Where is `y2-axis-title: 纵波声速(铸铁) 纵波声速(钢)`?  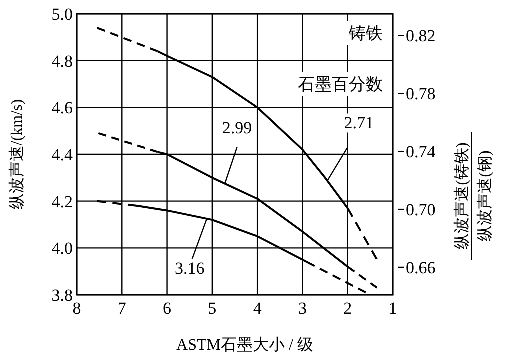 y2-axis-title: 纵波声速(铸铁) 纵波声速(钢) is located at coordinates (473, 196).